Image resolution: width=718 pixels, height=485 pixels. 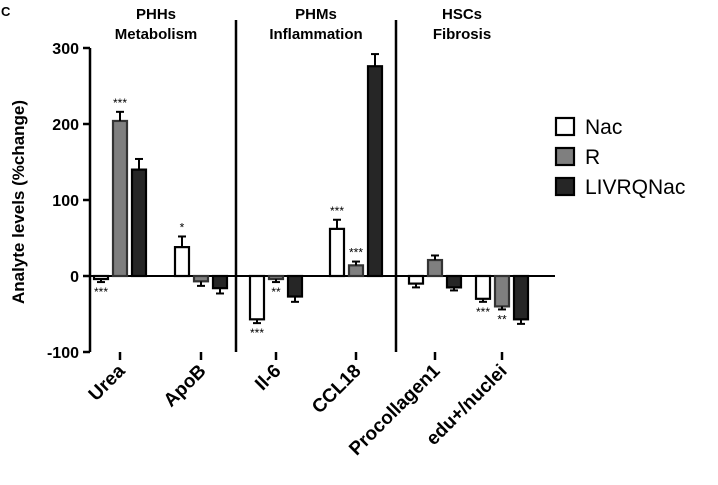 What do you see at coordinates (592, 157) in the screenshot?
I see `legend-label: R` at bounding box center [592, 157].